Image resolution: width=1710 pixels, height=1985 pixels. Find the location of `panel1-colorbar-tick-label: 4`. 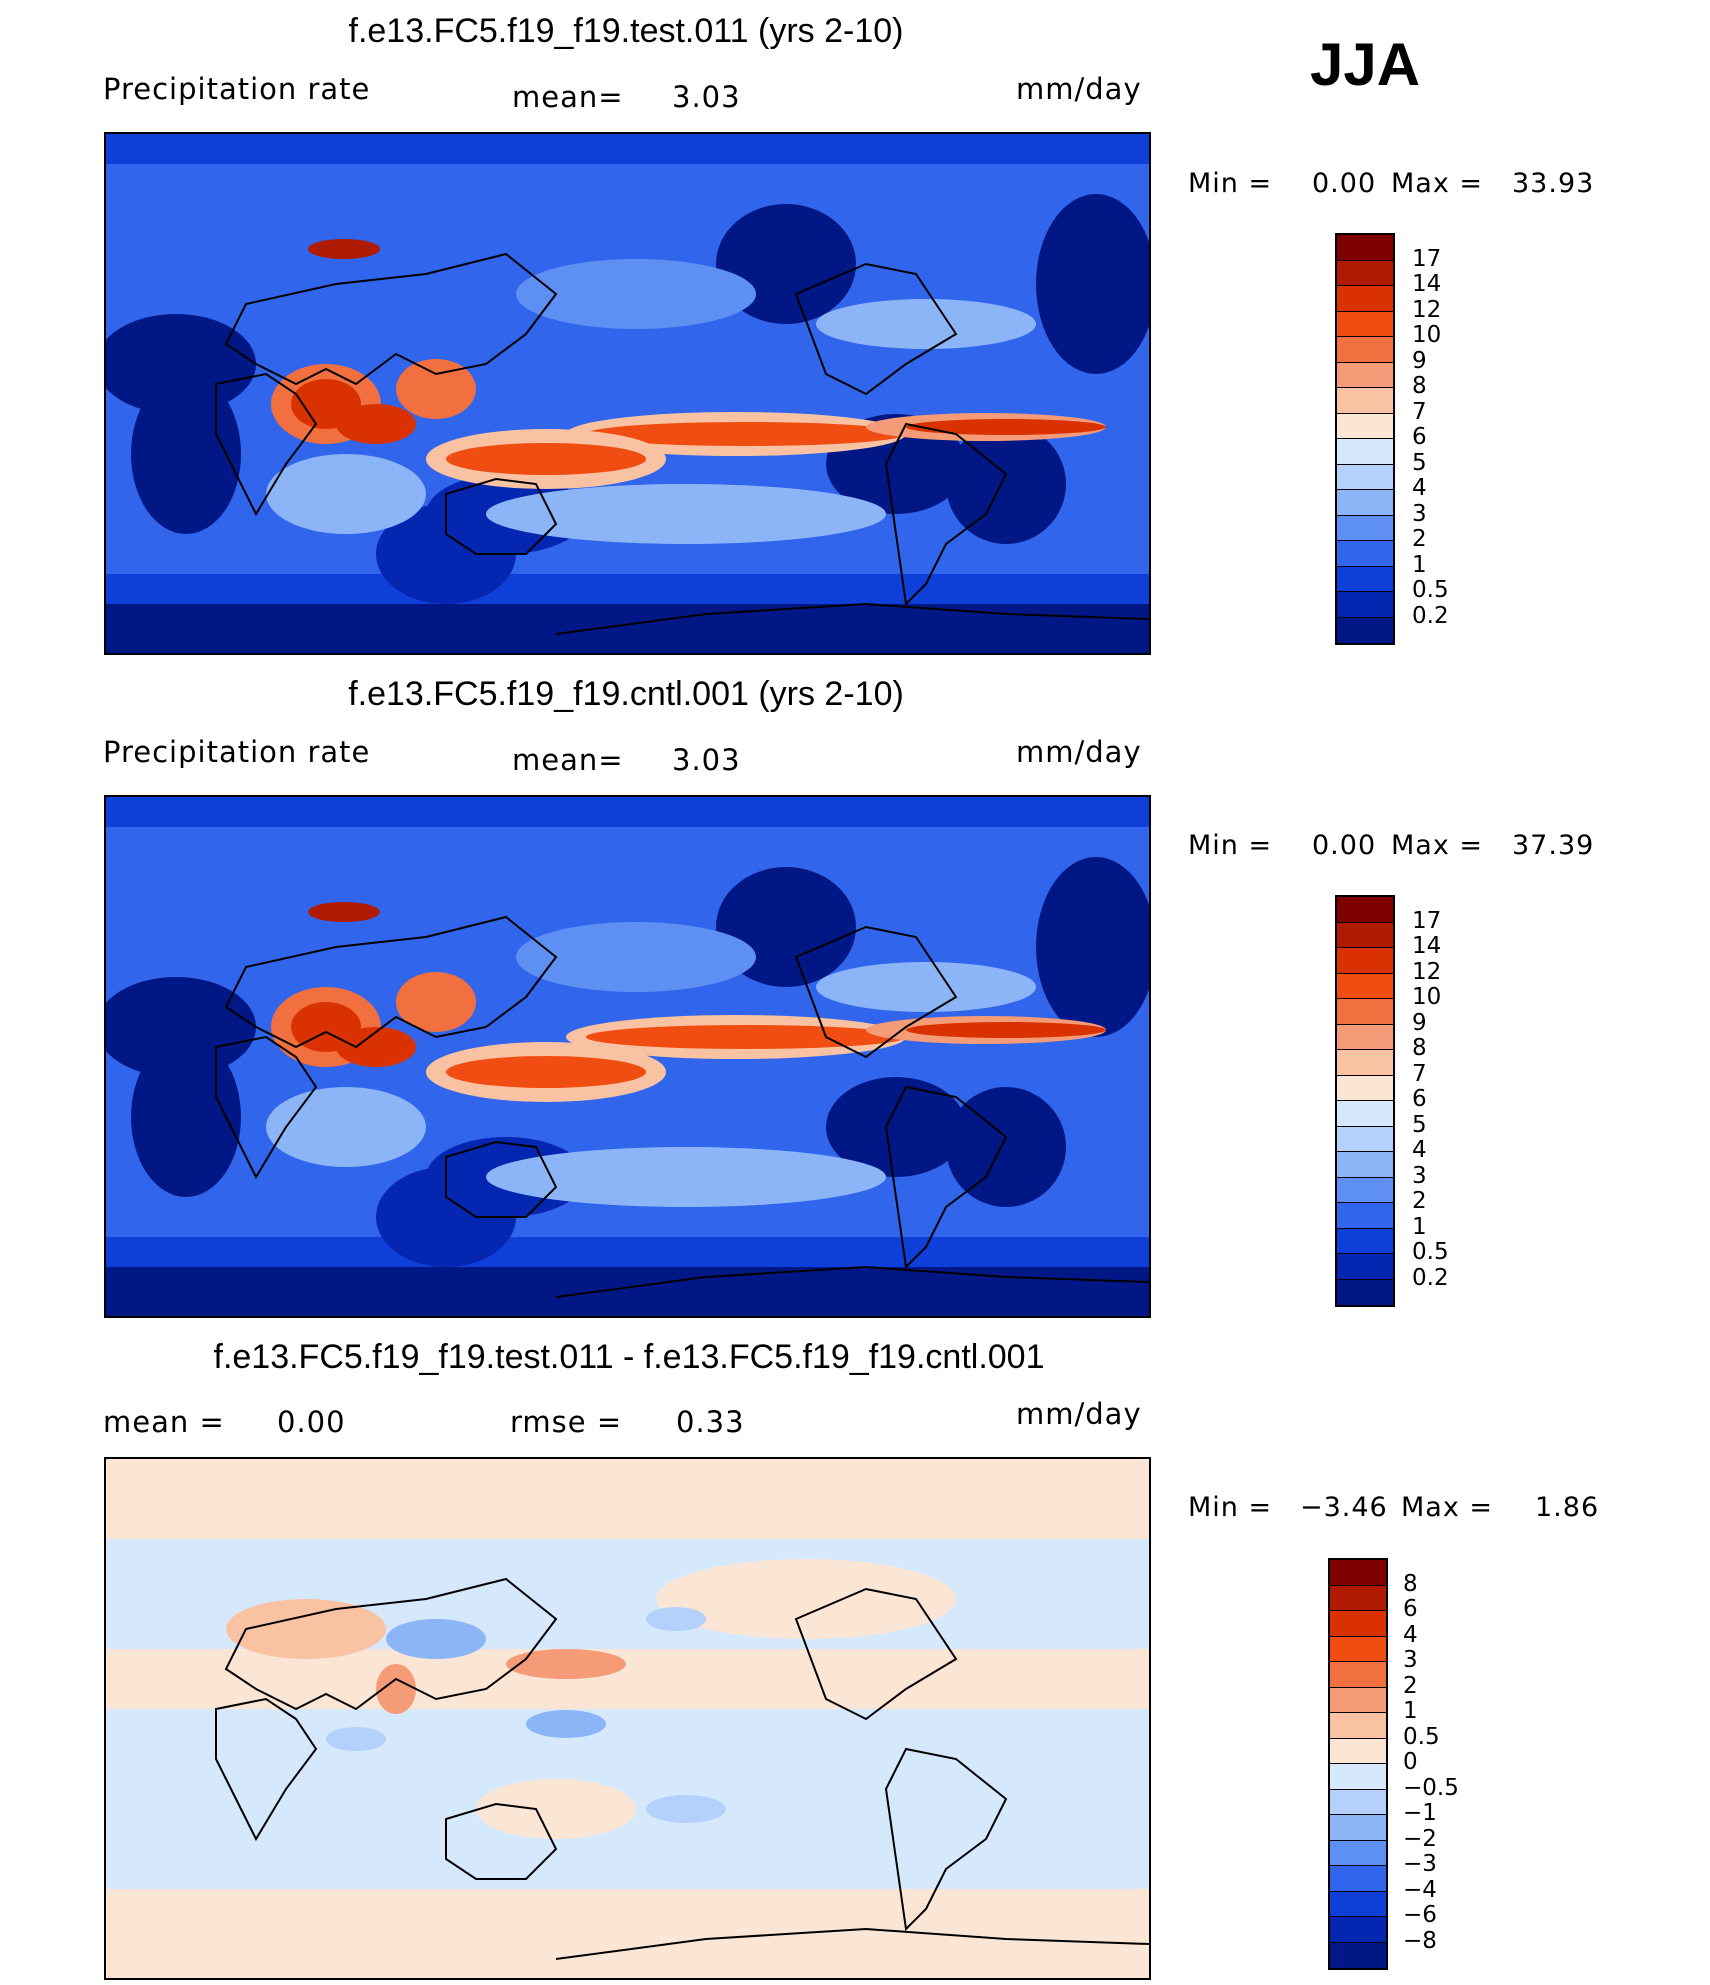

panel1-colorbar-tick-label: 4 is located at coordinates (1419, 488).